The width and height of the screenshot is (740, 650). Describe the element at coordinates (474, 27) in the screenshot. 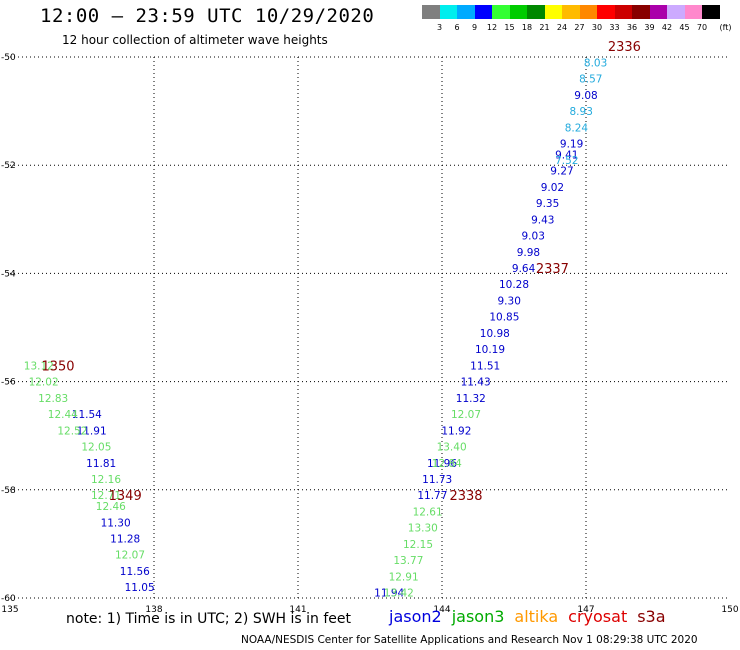

I see `color-scale-label: 9` at that location.